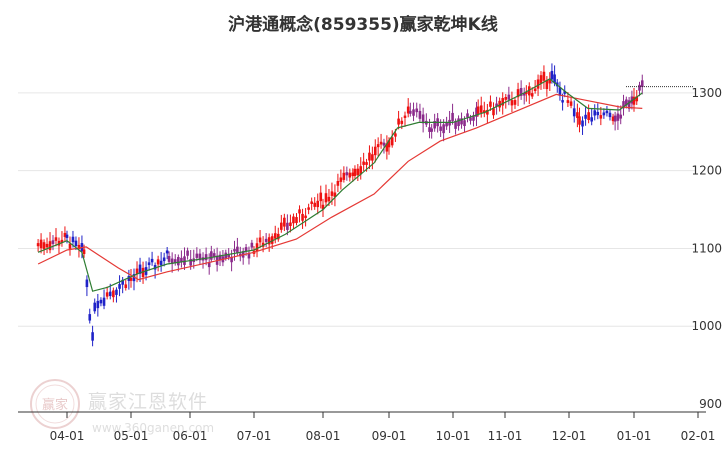 The image size is (726, 450). What do you see at coordinates (706, 326) in the screenshot?
I see `y-tick-label: 1000` at bounding box center [706, 326].